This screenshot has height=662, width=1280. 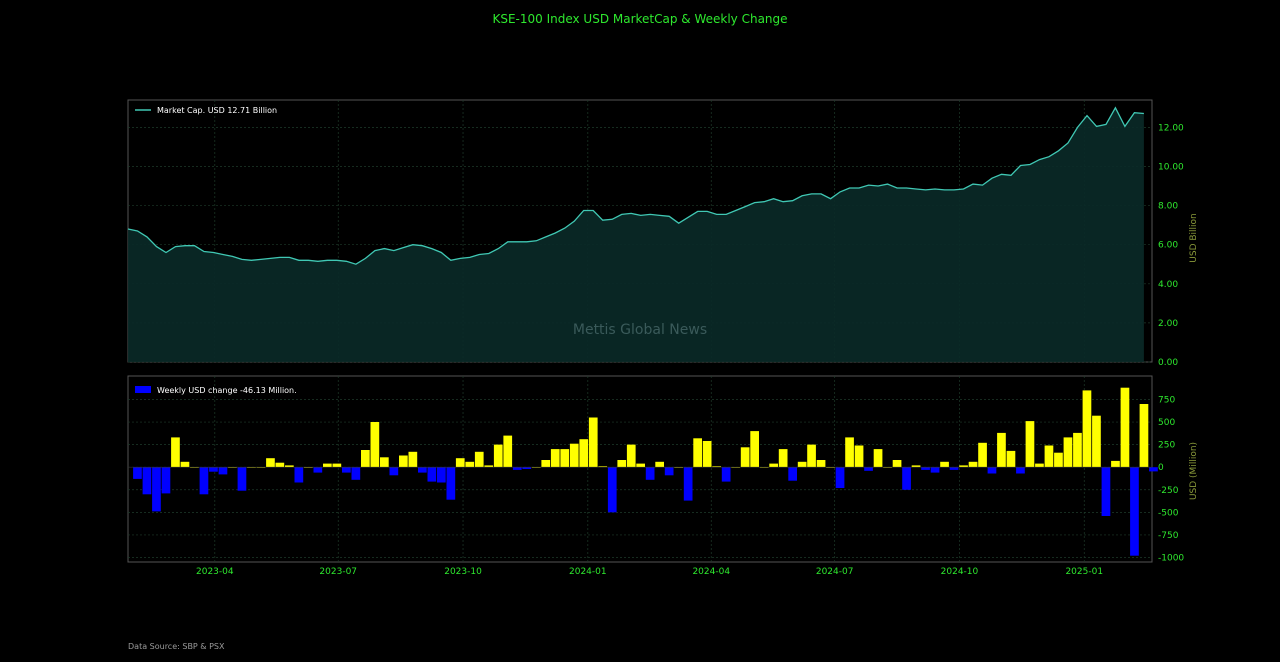 What do you see at coordinates (960, 572) in the screenshot?
I see `x-tick-label: 2024-10` at bounding box center [960, 572].